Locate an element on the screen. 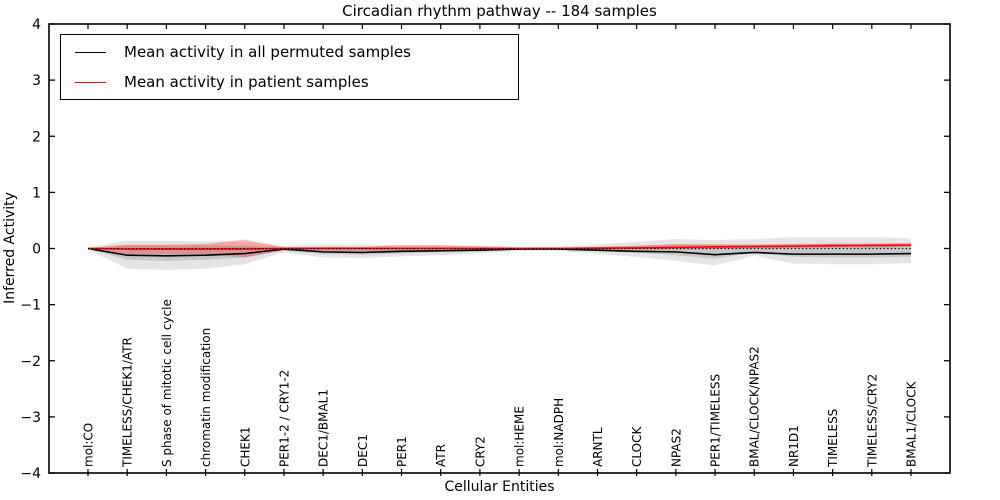 This screenshot has width=1000, height=500. series-line-solid-black is located at coordinates (499, 252).